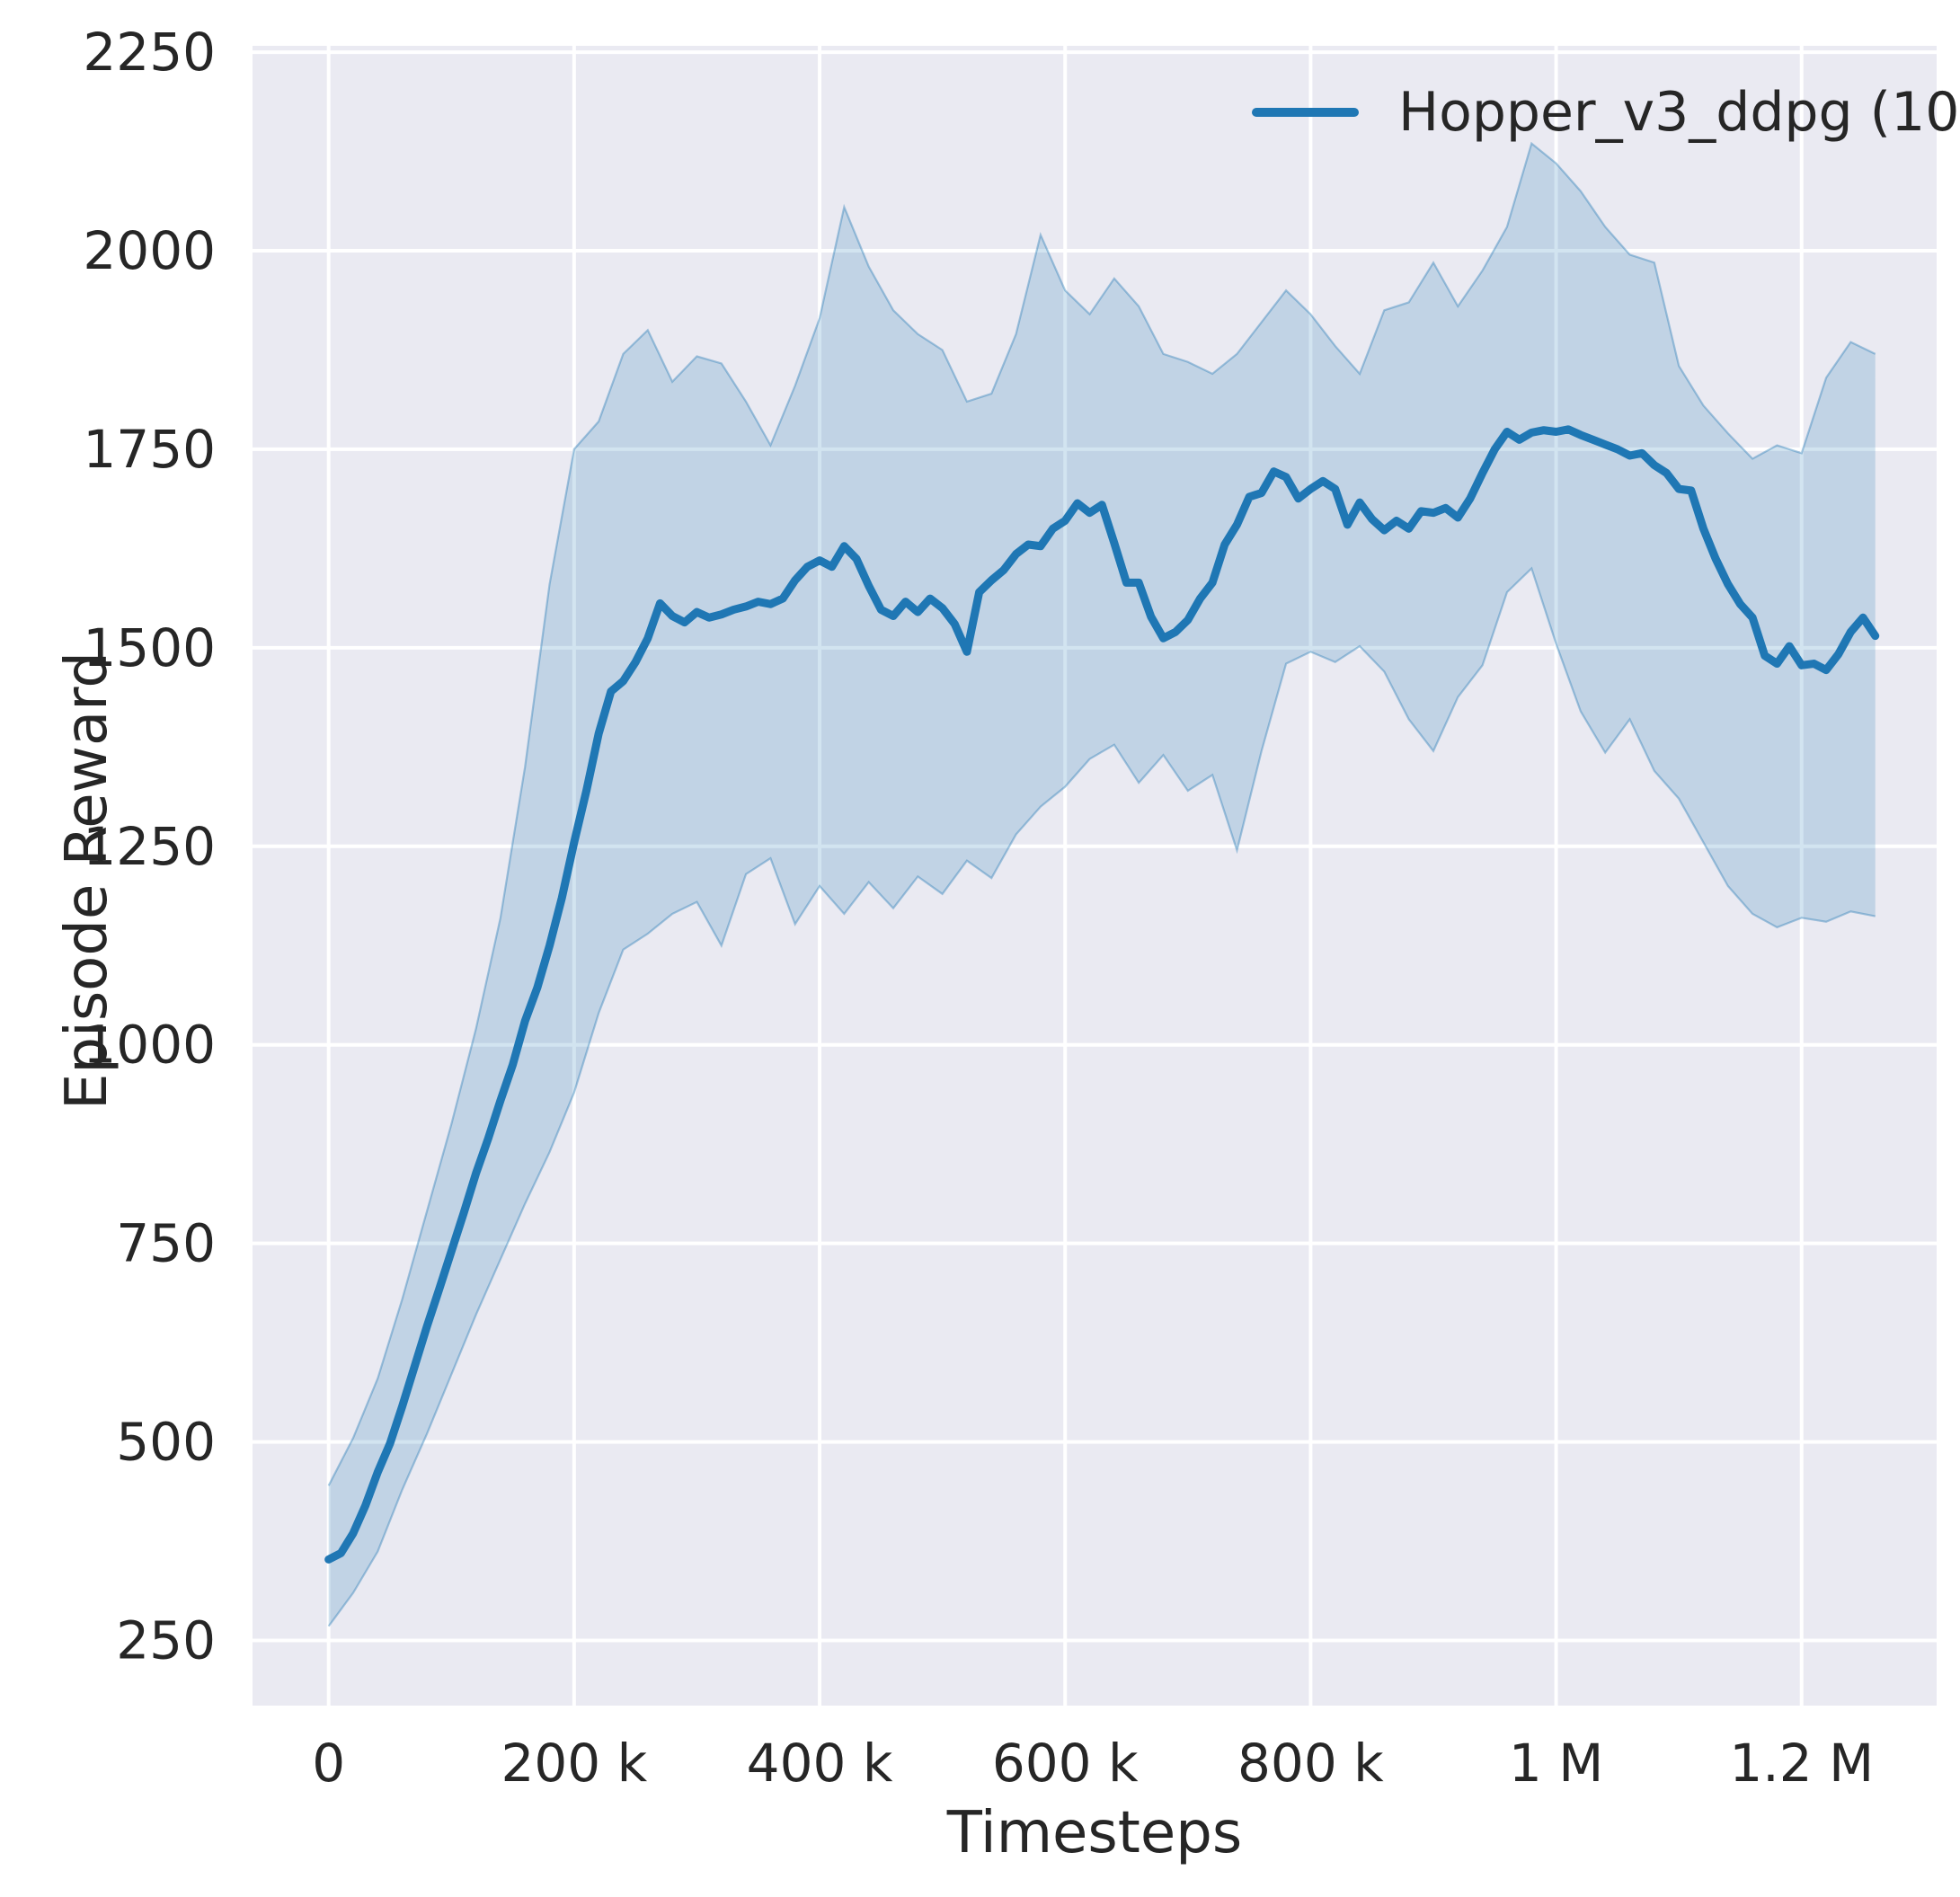 Image resolution: width=1960 pixels, height=1897 pixels. Describe the element at coordinates (166, 1244) in the screenshot. I see `y-tick-label: 750` at that location.